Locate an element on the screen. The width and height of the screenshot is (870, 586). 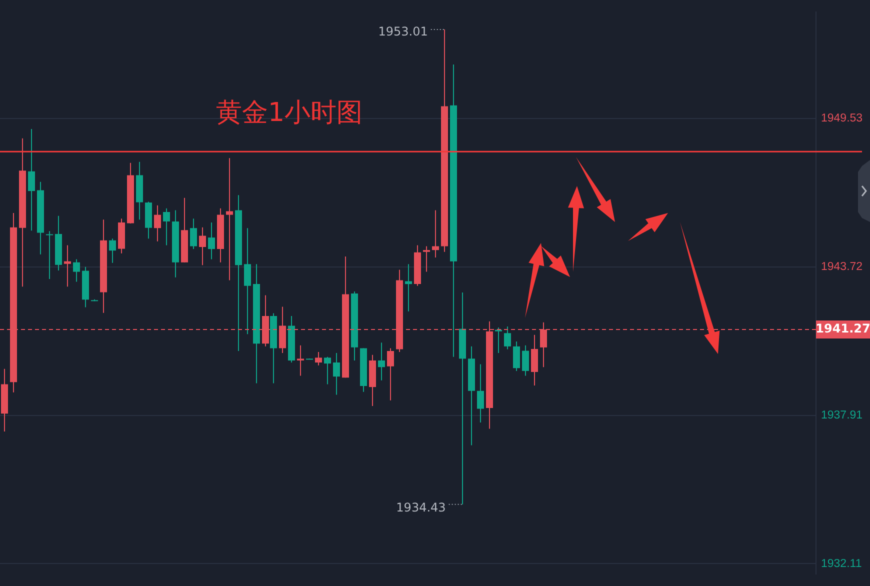
annotation: 1934.43 is located at coordinates (421, 507).